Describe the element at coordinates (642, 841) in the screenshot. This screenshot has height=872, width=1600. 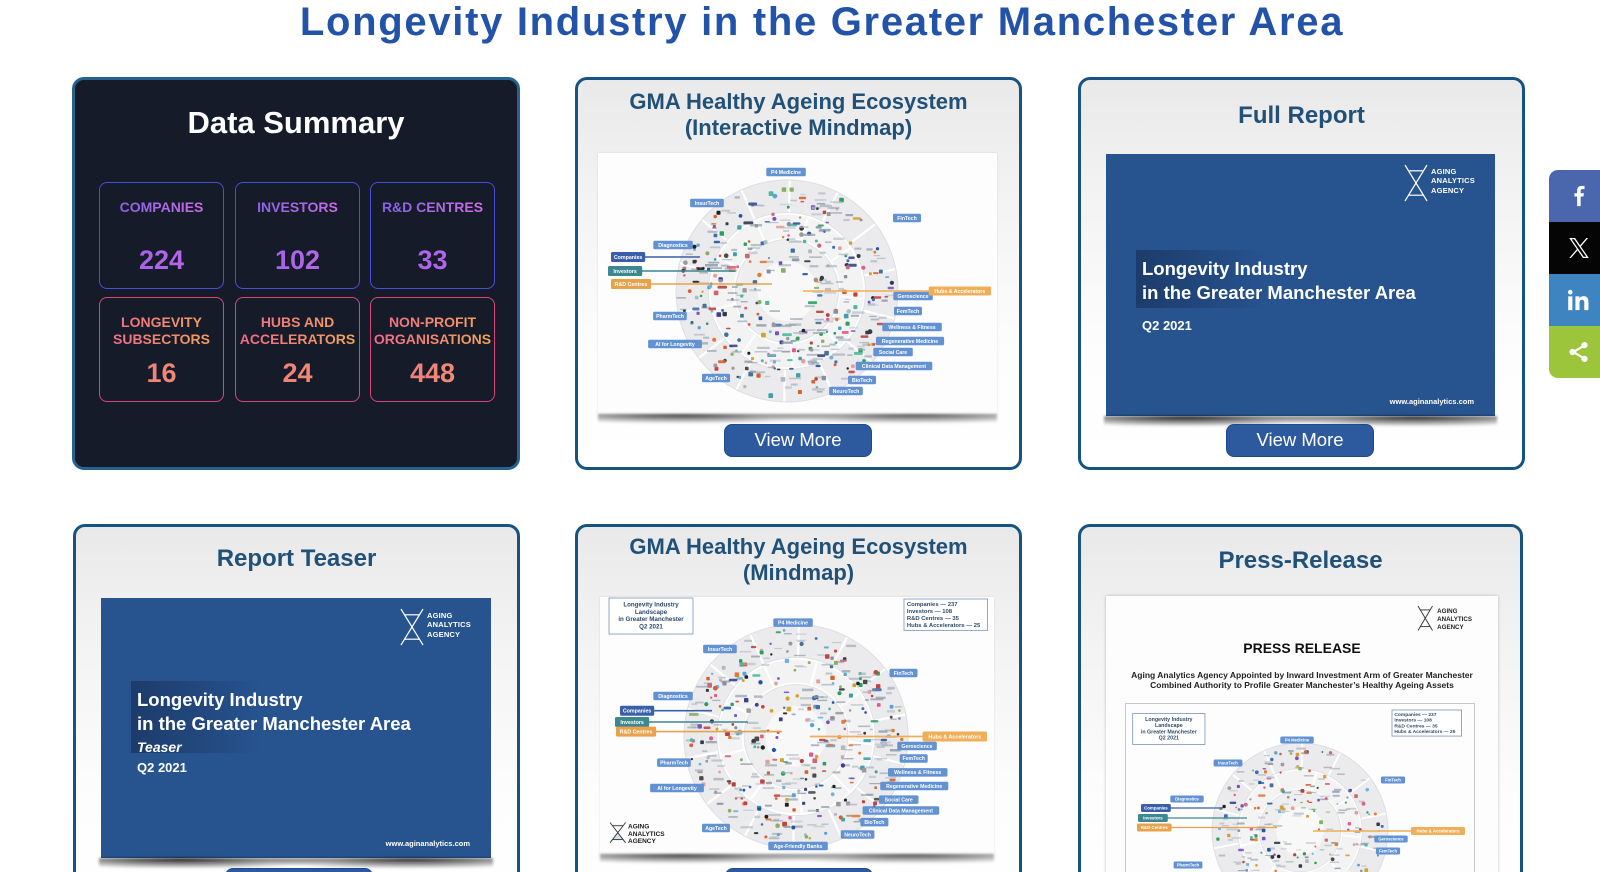
I see `svg-text: AGENCY` at that location.